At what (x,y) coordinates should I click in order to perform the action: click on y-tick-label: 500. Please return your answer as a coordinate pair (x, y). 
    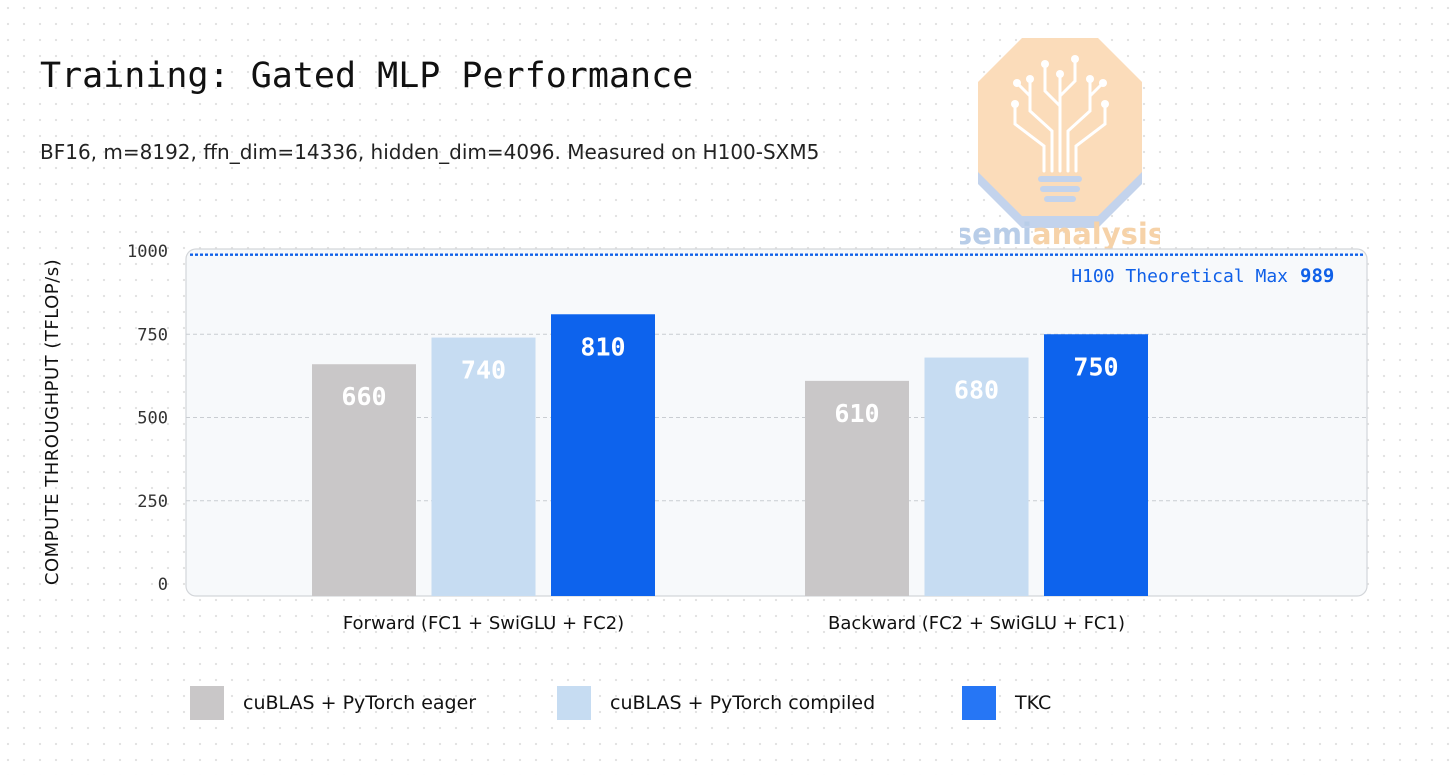
    Looking at the image, I should click on (152, 419).